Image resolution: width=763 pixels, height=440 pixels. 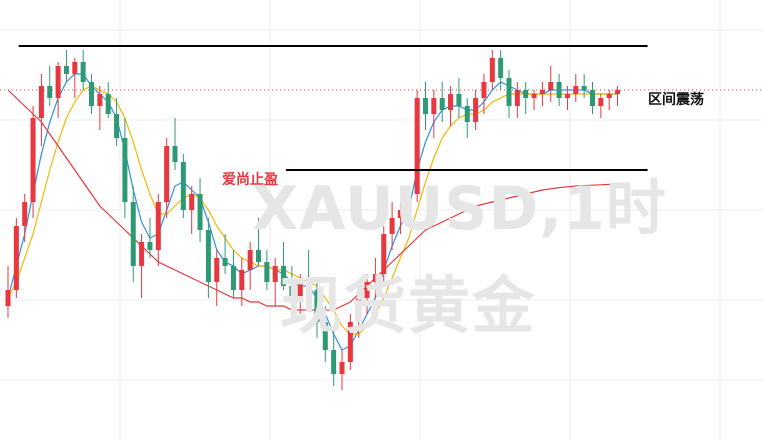 What do you see at coordinates (676, 100) in the screenshot?
I see `range-annotation: 区间震荡` at bounding box center [676, 100].